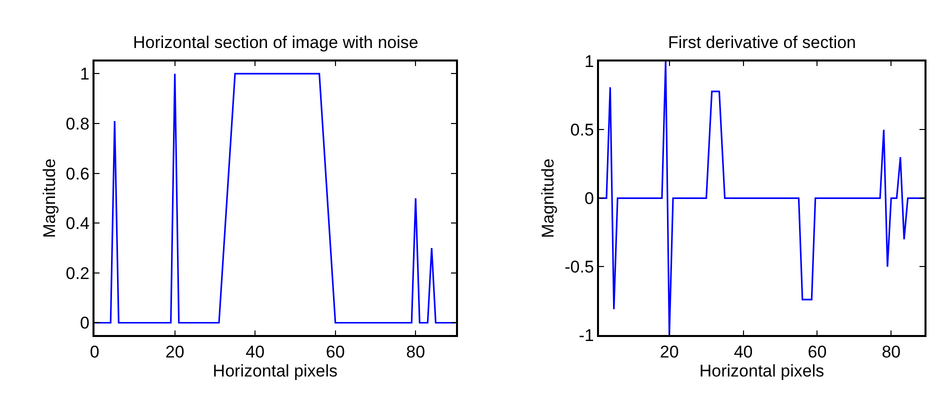  Describe the element at coordinates (579, 267) in the screenshot. I see `y-tick-label: -0.5` at that location.